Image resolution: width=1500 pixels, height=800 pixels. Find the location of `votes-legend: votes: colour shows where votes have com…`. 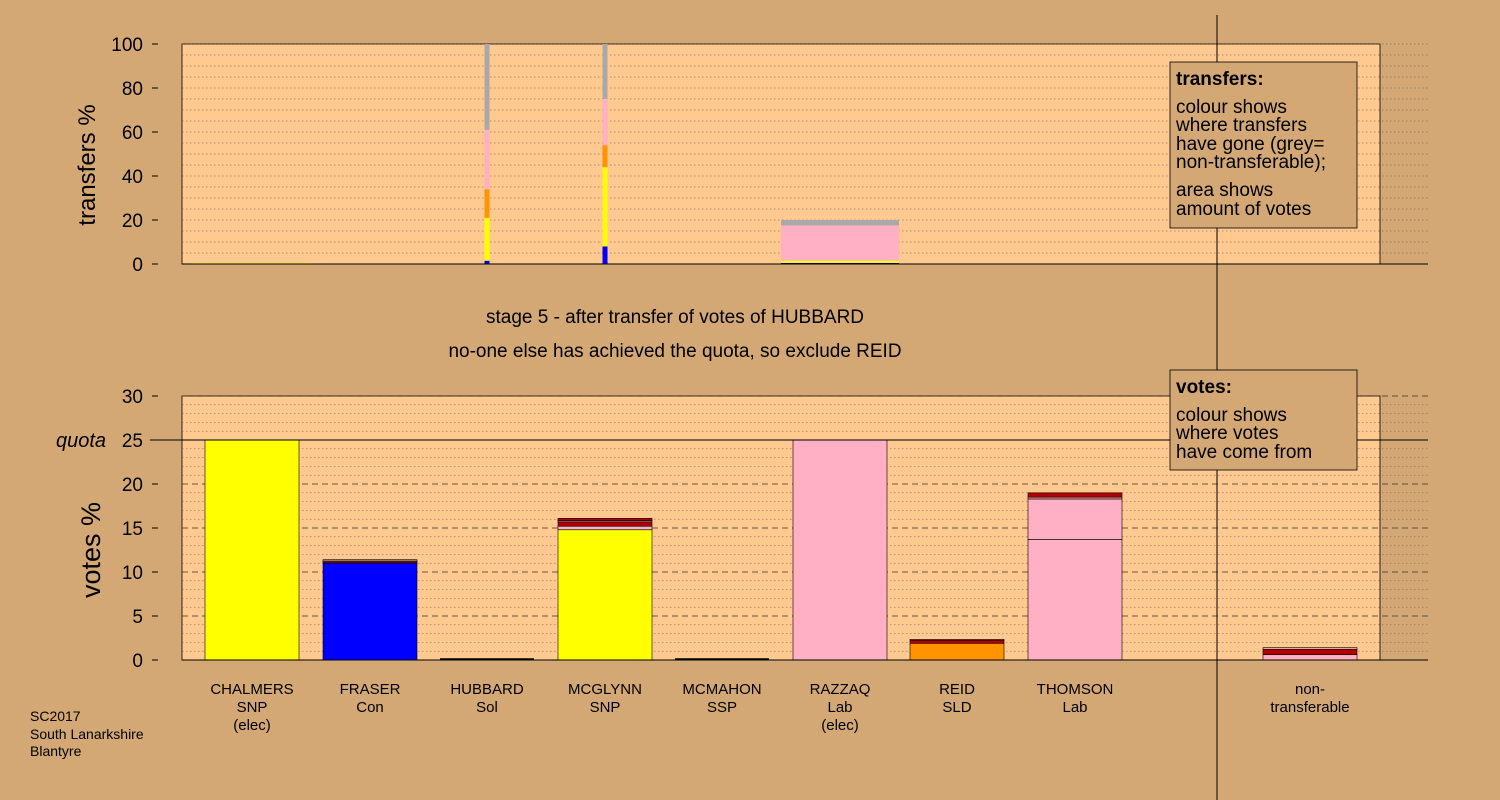

votes-legend: votes: colour shows where votes have com… is located at coordinates (1263, 420).